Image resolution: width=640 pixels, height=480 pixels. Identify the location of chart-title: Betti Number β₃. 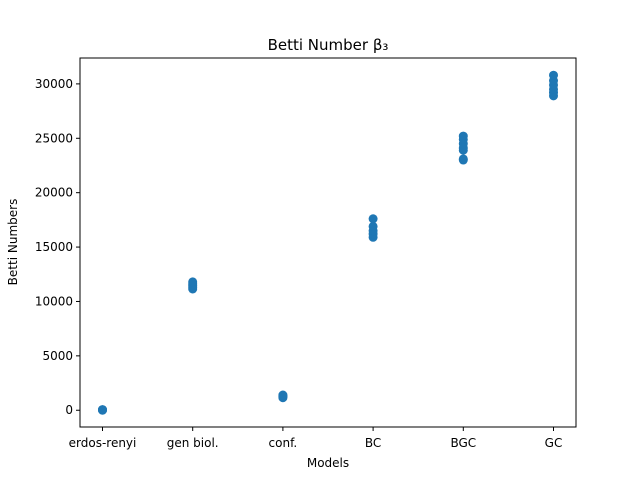
(328, 45).